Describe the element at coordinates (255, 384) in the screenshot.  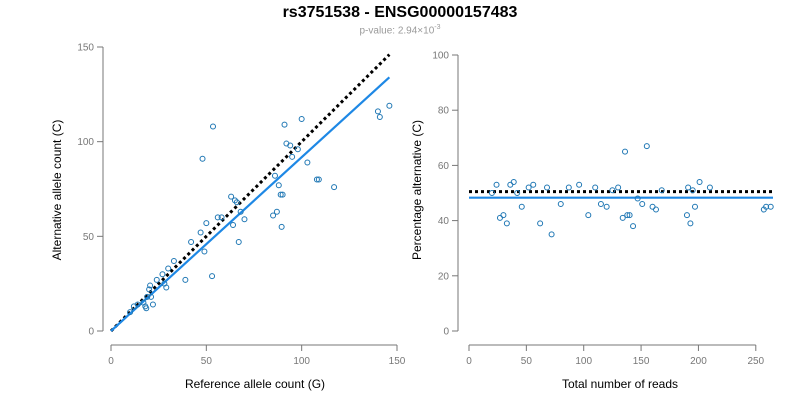
I see `left-x-axis-label: Reference allele count (G)` at that location.